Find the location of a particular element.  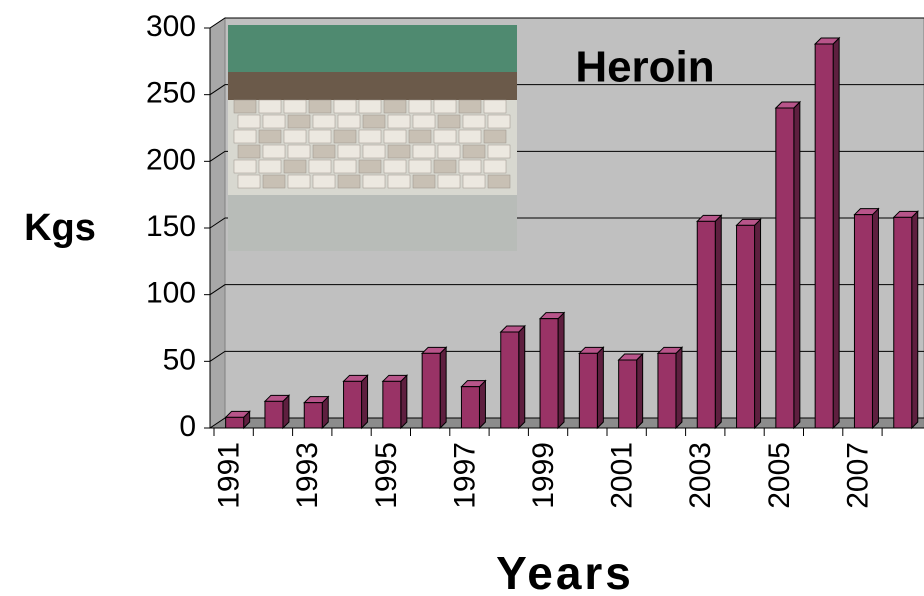

photo is located at coordinates (372, 138).